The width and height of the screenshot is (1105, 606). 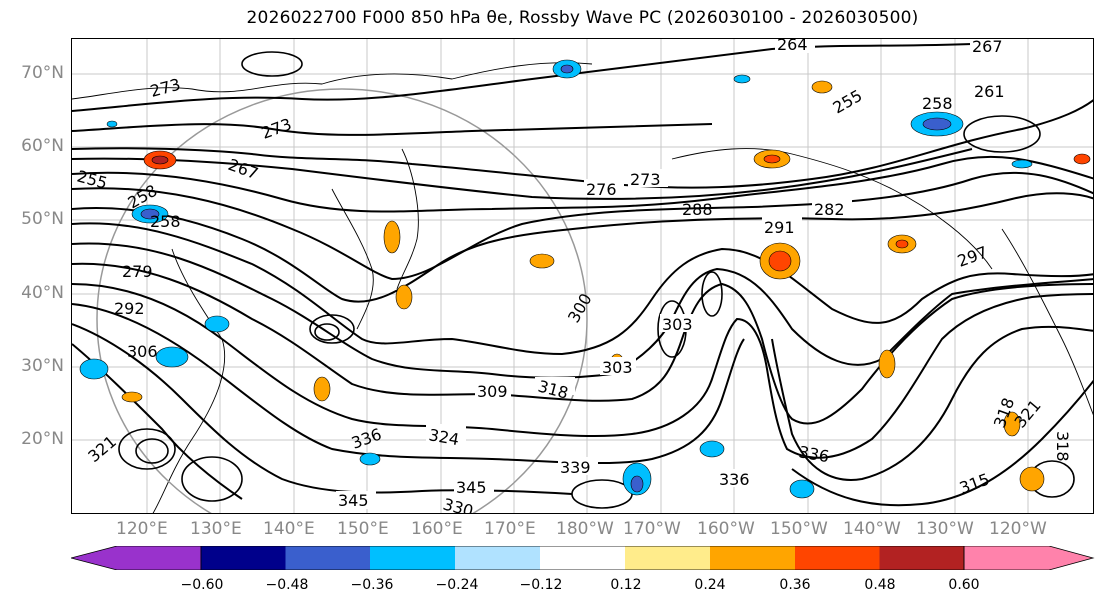 I want to click on lon-label-160e: 160°E, so click(x=437, y=529).